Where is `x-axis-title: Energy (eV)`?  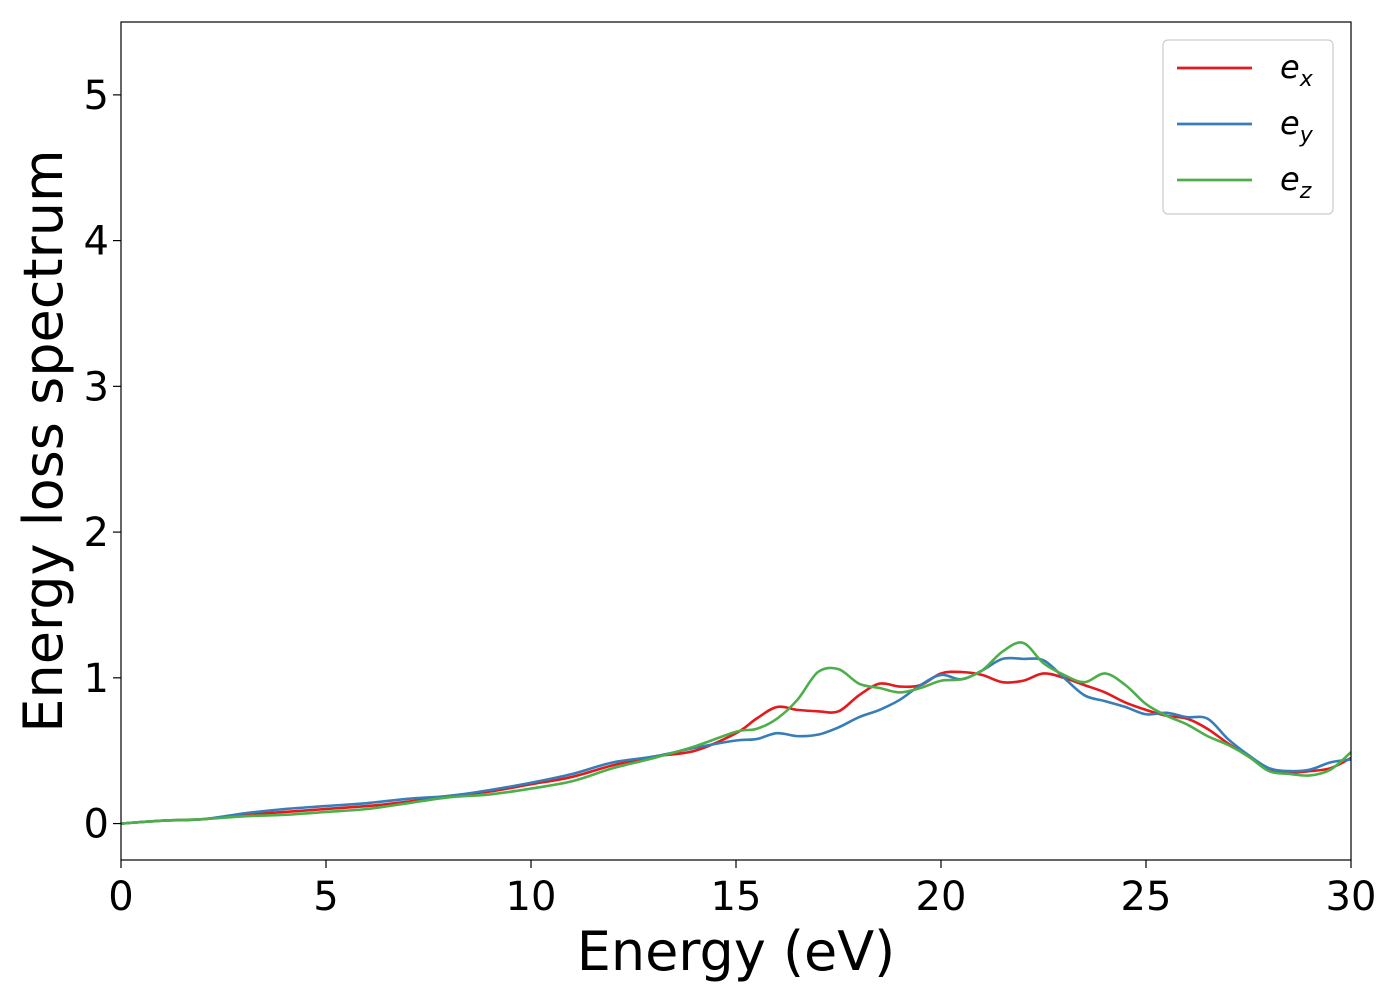
x-axis-title: Energy (eV) is located at coordinates (736, 951).